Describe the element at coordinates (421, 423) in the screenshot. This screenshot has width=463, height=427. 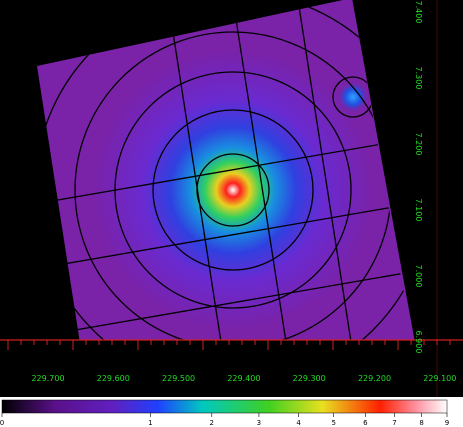
I see `colorbar-label: 8` at that location.